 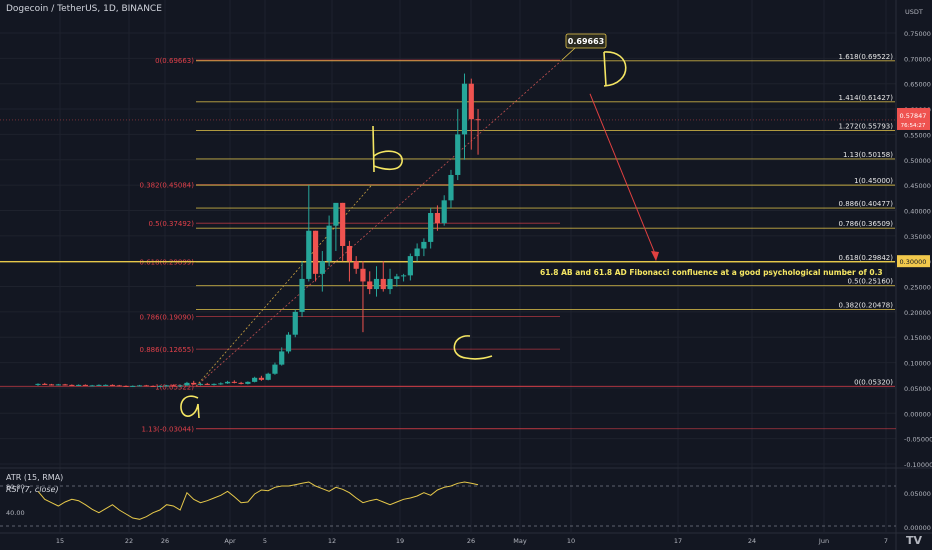 What do you see at coordinates (615, 69) in the screenshot?
I see `wave-d-mark` at bounding box center [615, 69].